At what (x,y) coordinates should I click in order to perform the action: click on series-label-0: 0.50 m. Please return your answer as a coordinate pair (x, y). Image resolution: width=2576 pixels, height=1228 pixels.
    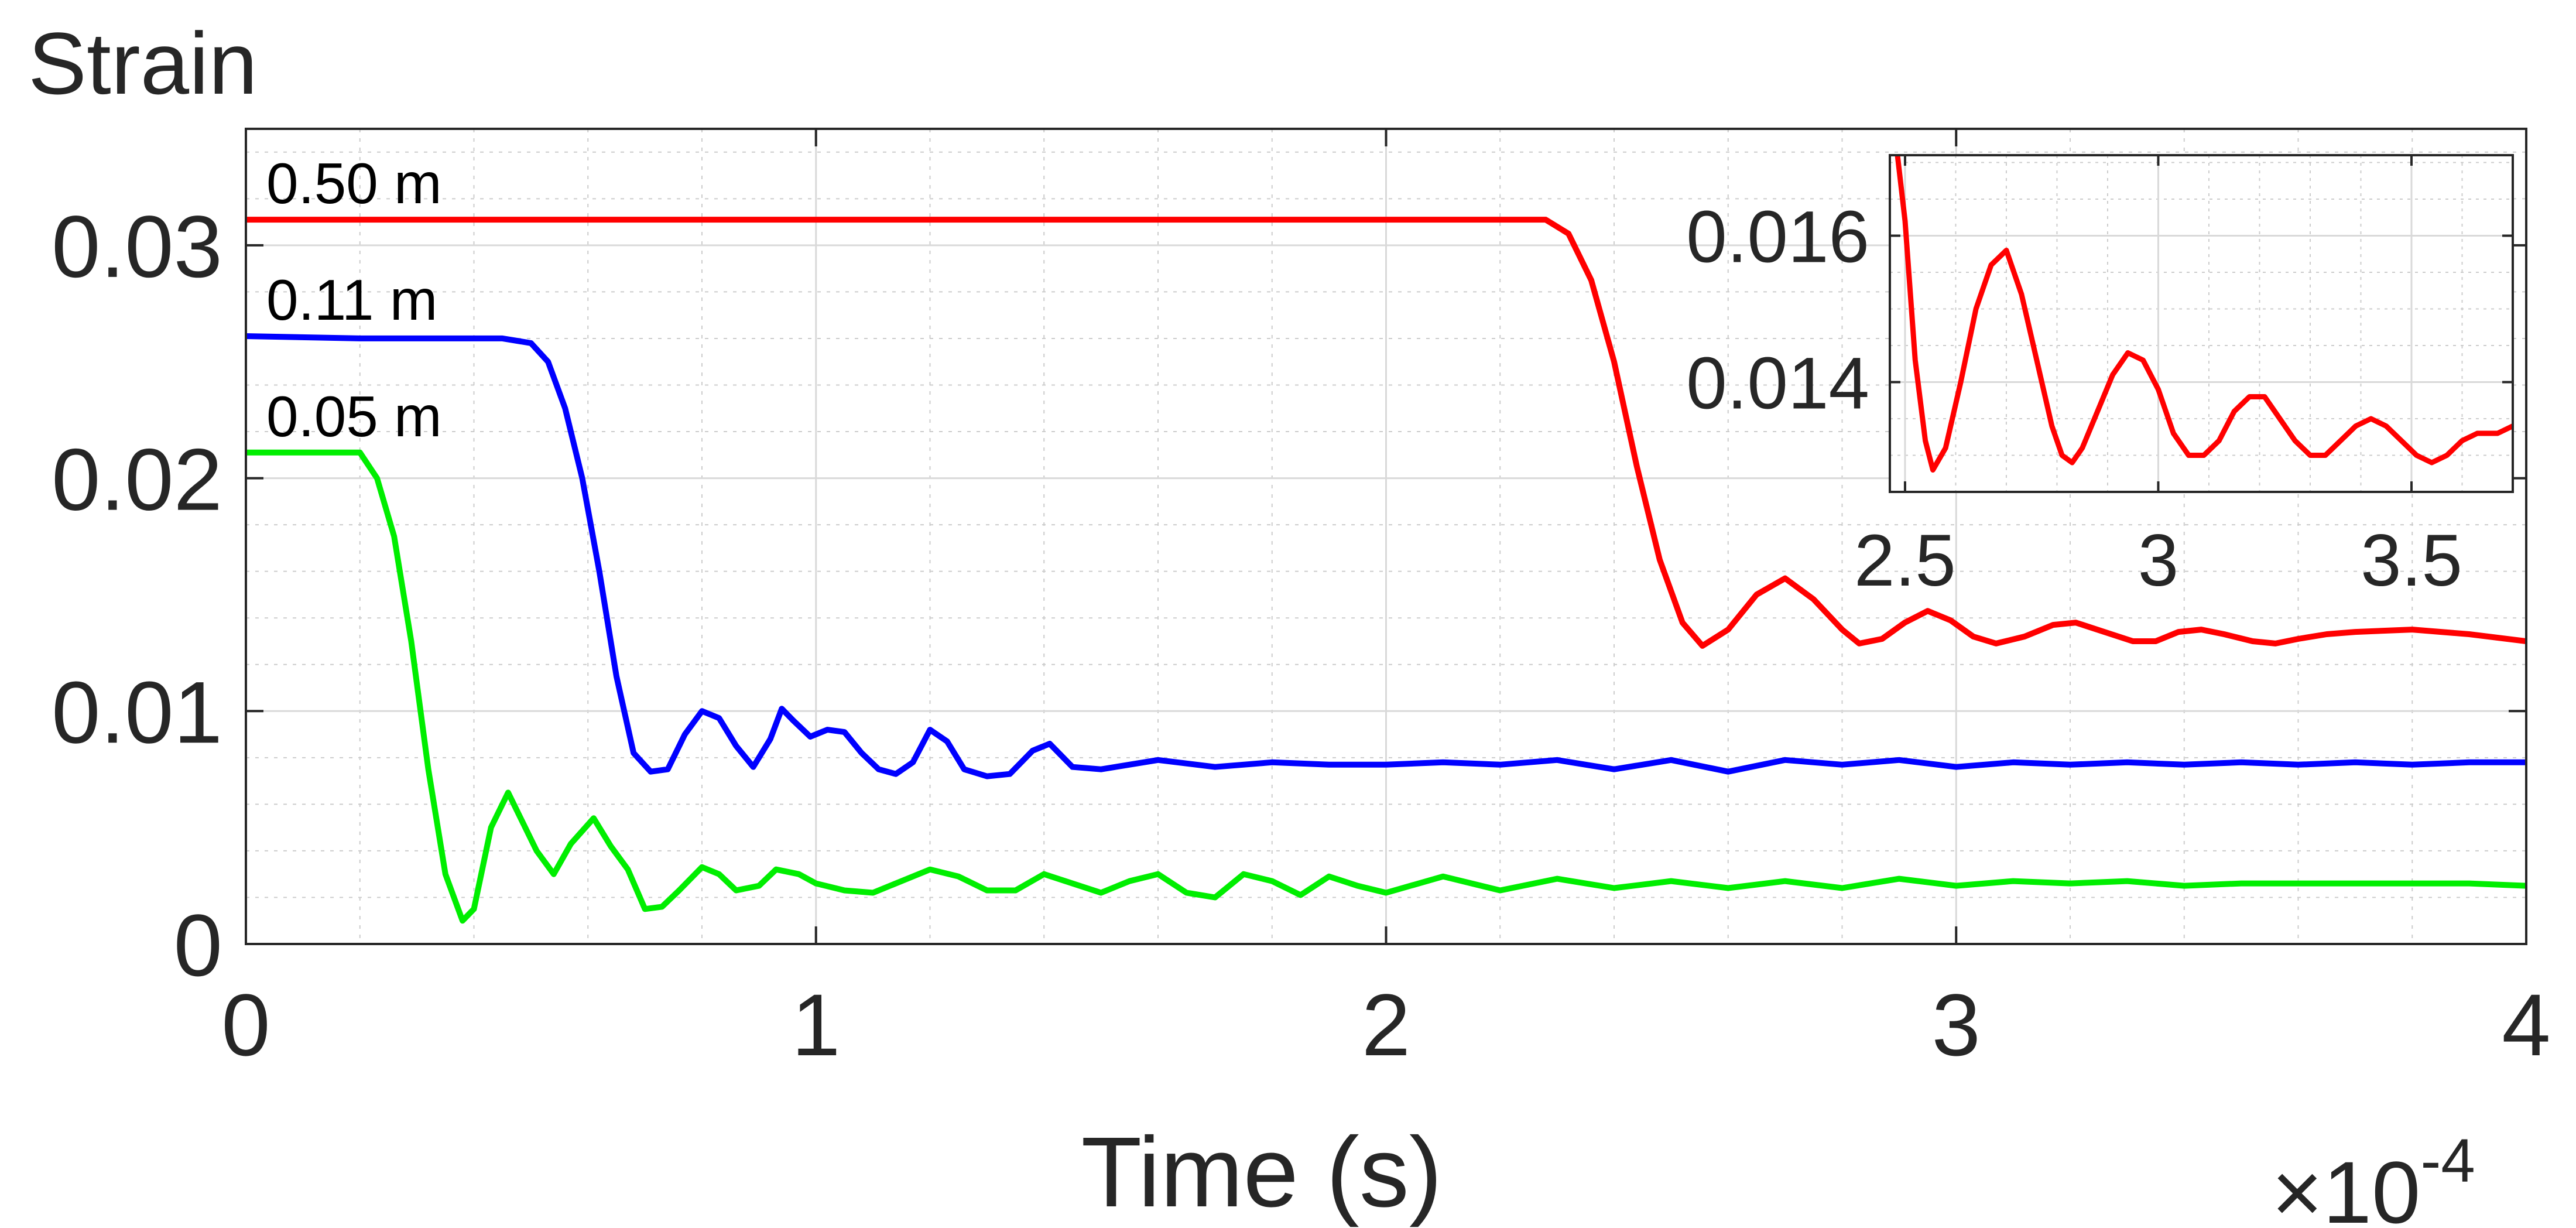
    Looking at the image, I should click on (354, 183).